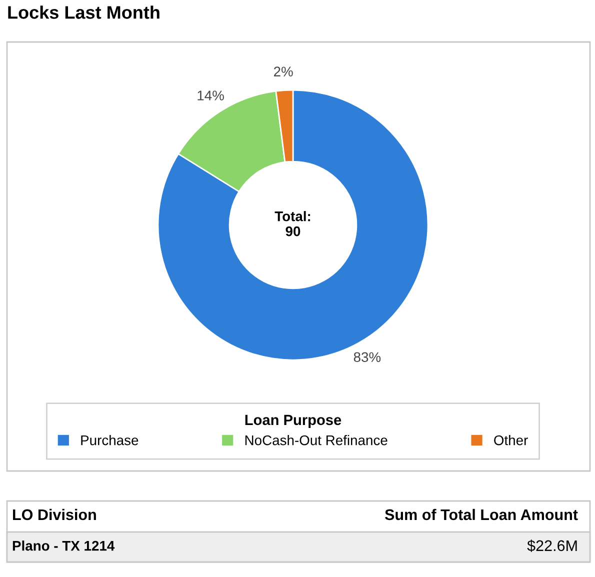 This screenshot has width=595, height=577. What do you see at coordinates (552, 546) in the screenshot?
I see `text: $22.6M` at bounding box center [552, 546].